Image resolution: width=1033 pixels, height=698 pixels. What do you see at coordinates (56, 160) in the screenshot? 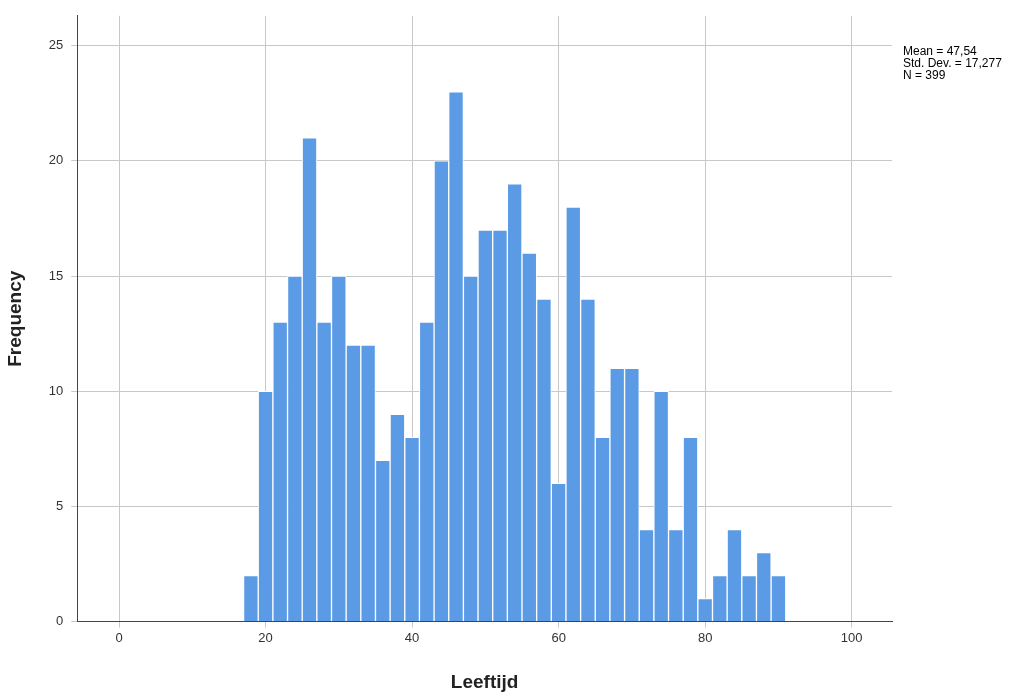
I see `y-tick-label: 20` at bounding box center [56, 160].